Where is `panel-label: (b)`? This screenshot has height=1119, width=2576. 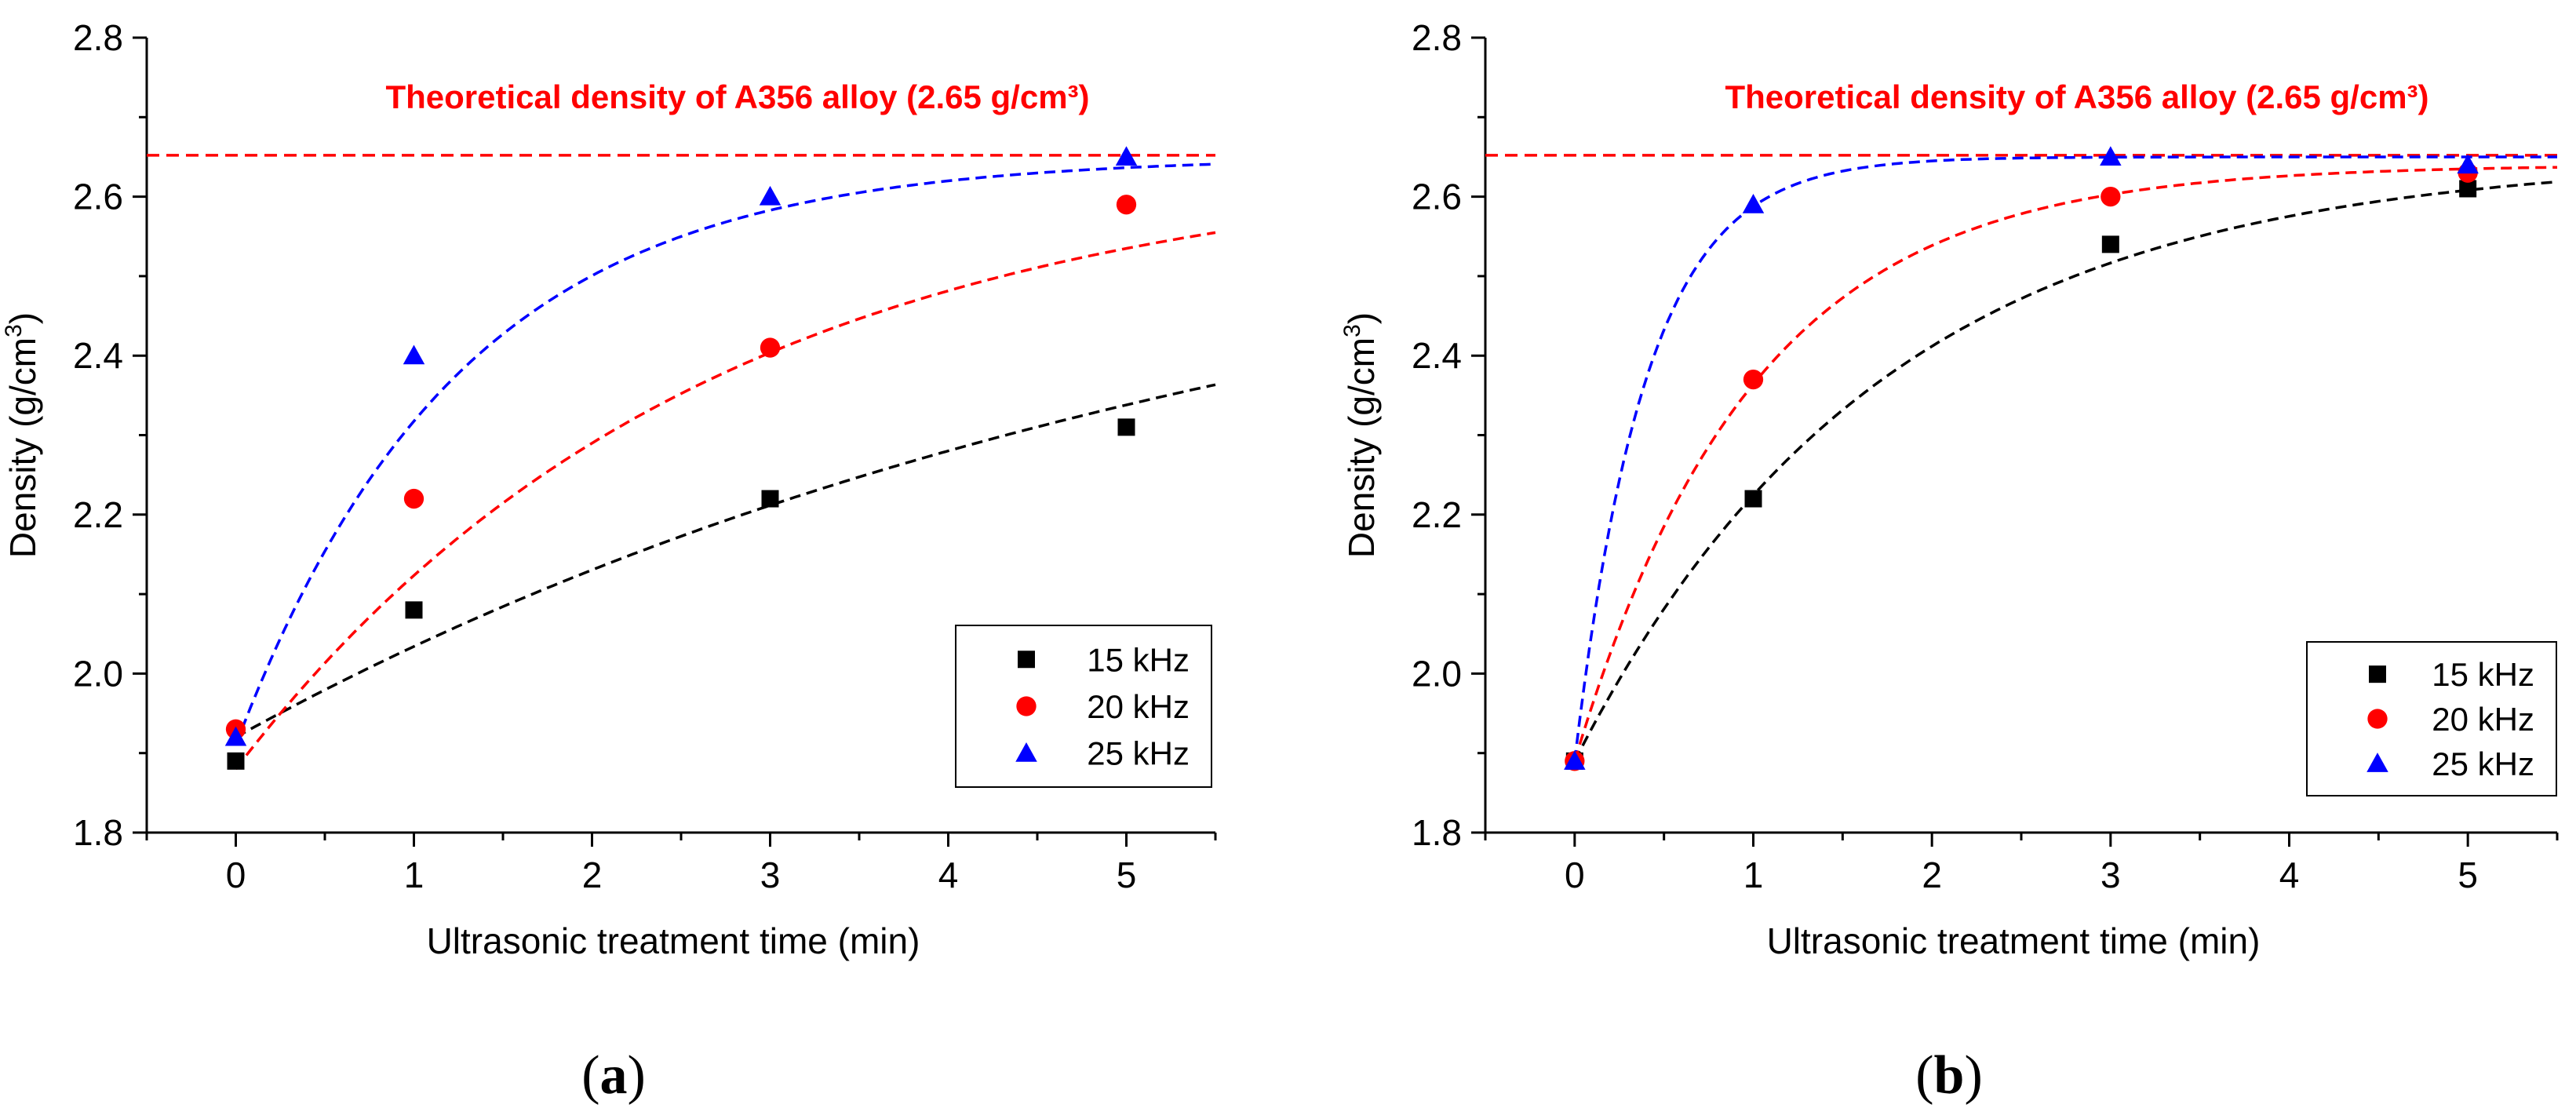
panel-label: (b) is located at coordinates (1949, 1075).